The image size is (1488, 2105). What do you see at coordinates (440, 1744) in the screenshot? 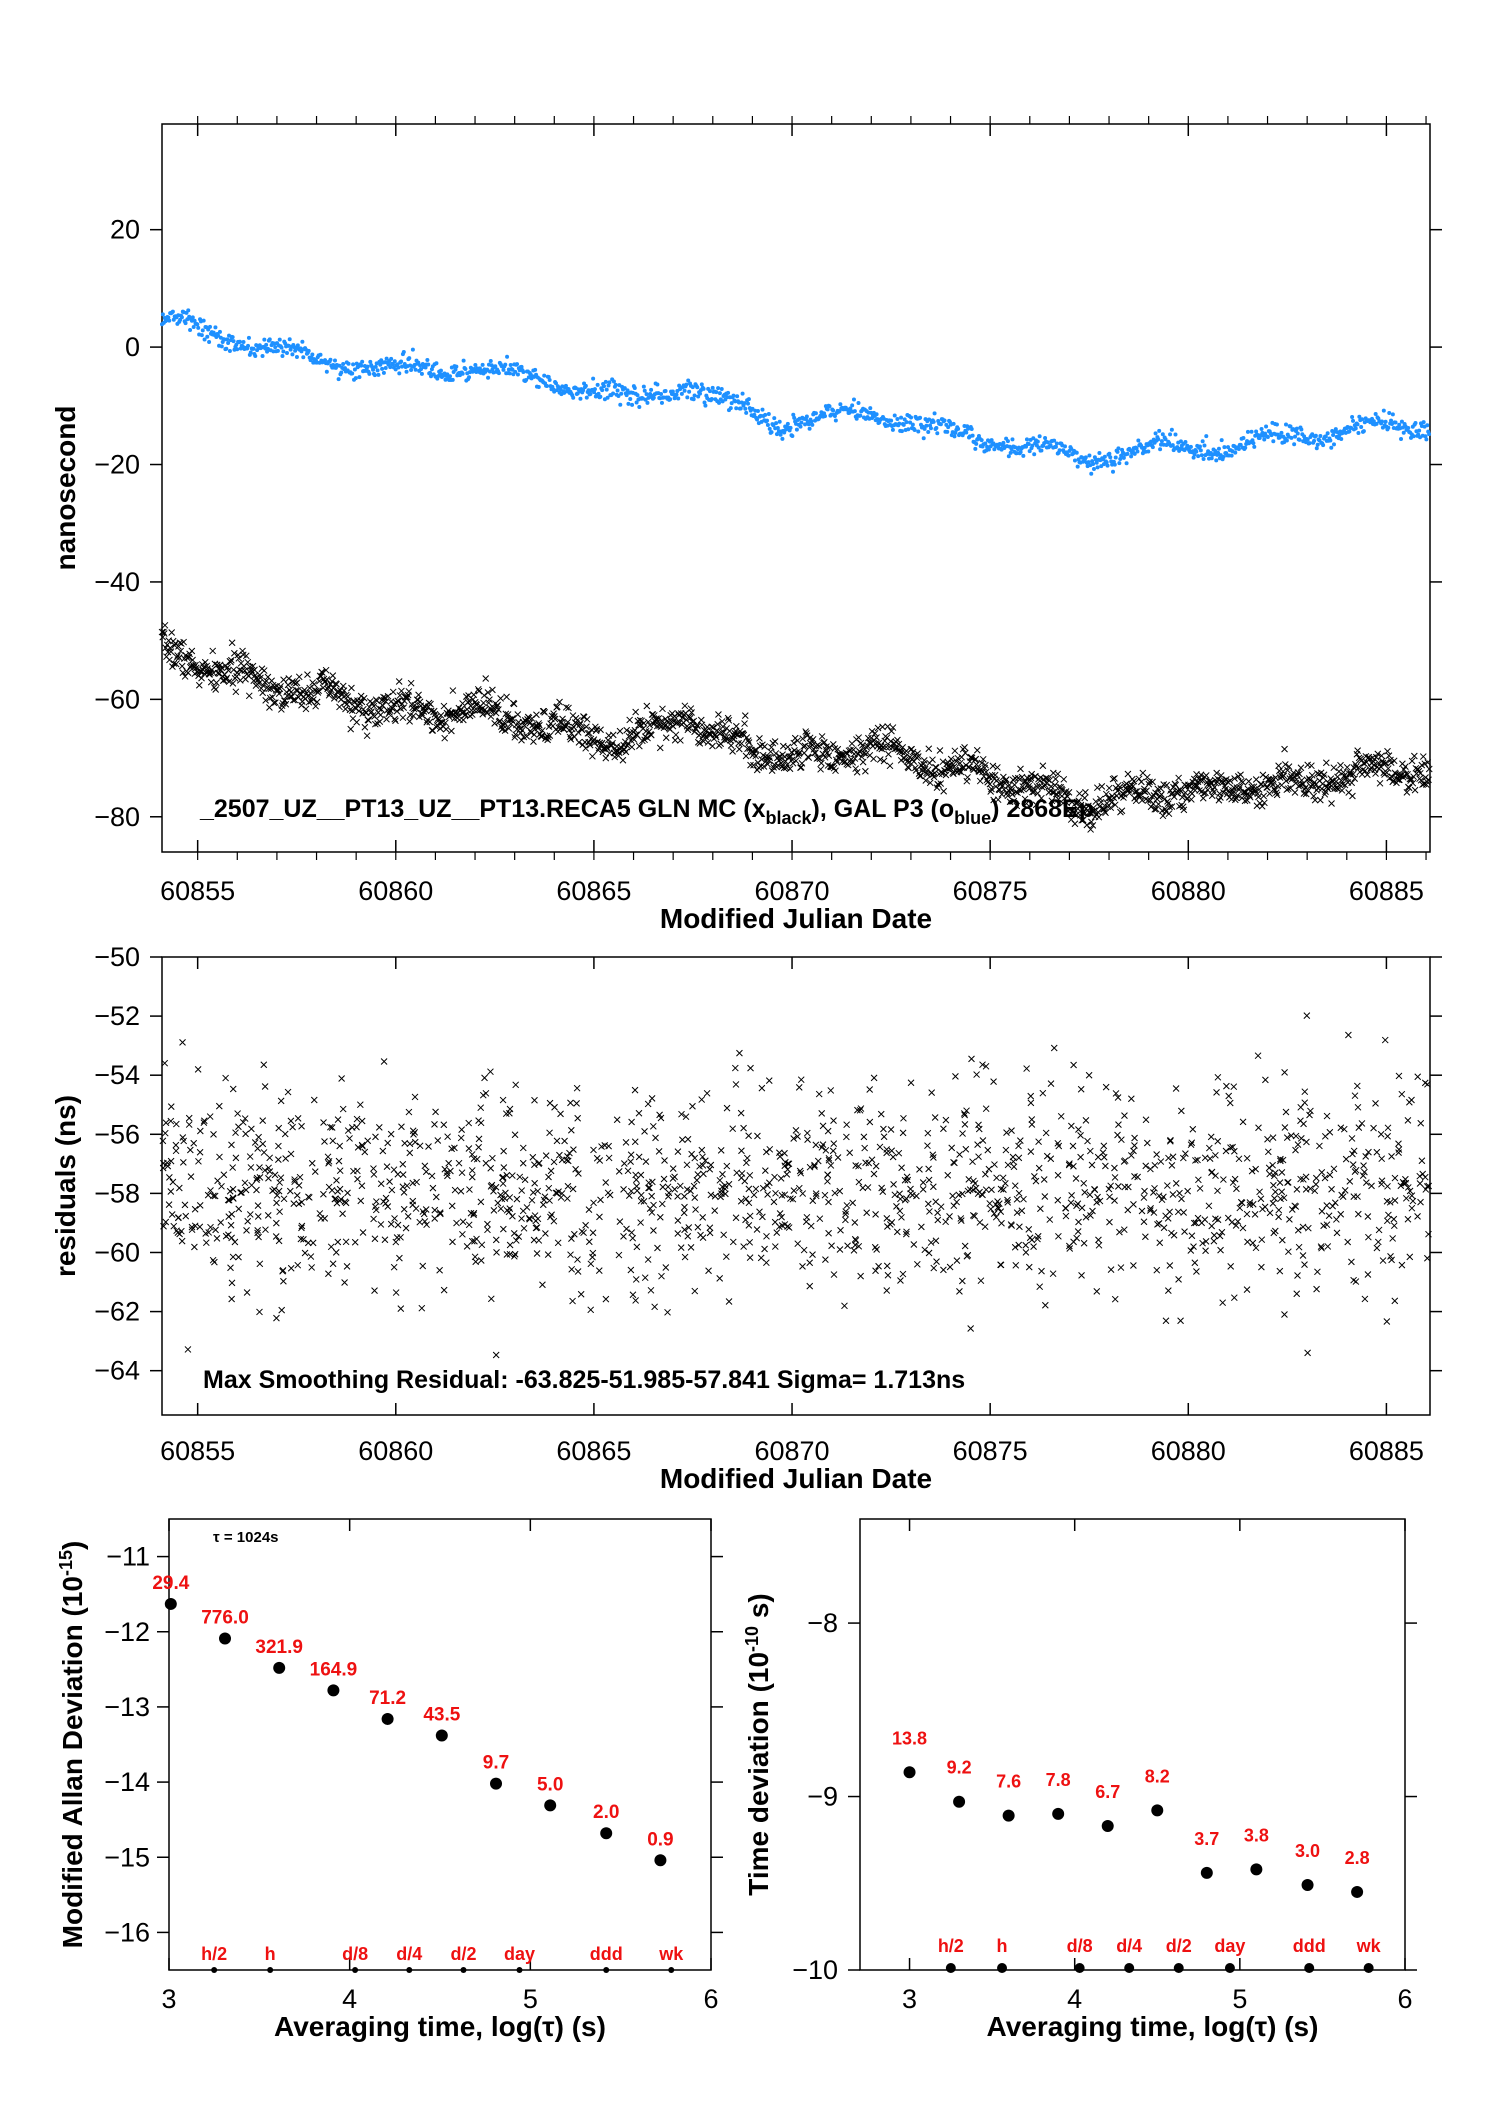
I see `plot-frame` at bounding box center [440, 1744].